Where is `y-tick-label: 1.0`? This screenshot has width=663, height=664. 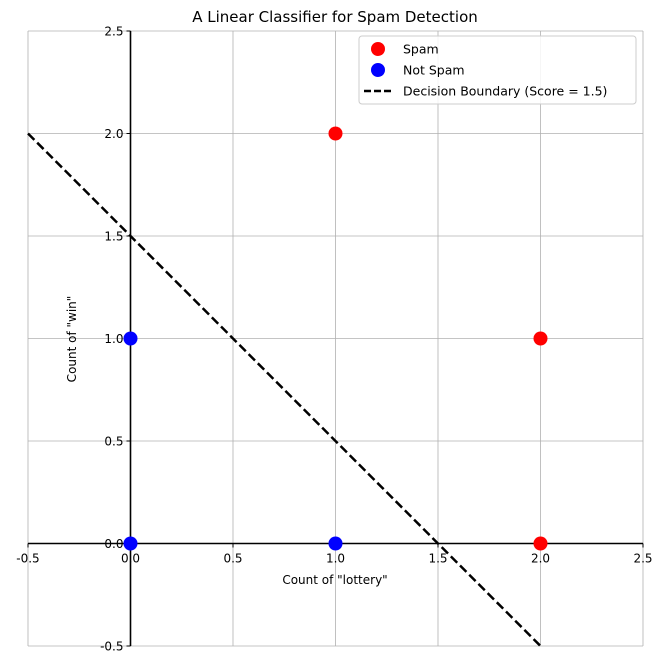
y-tick-label: 1.0 is located at coordinates (113, 339).